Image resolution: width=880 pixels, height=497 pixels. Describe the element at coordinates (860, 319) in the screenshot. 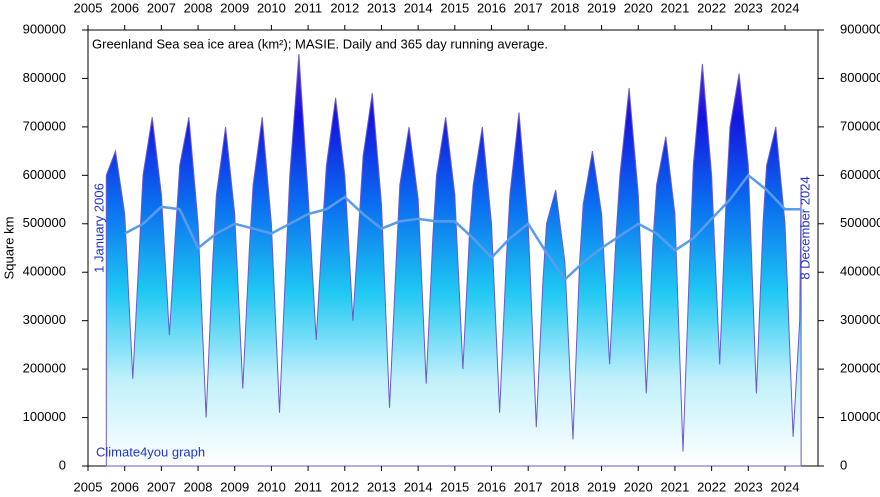

I see `y2-tick-label: 300000` at that location.